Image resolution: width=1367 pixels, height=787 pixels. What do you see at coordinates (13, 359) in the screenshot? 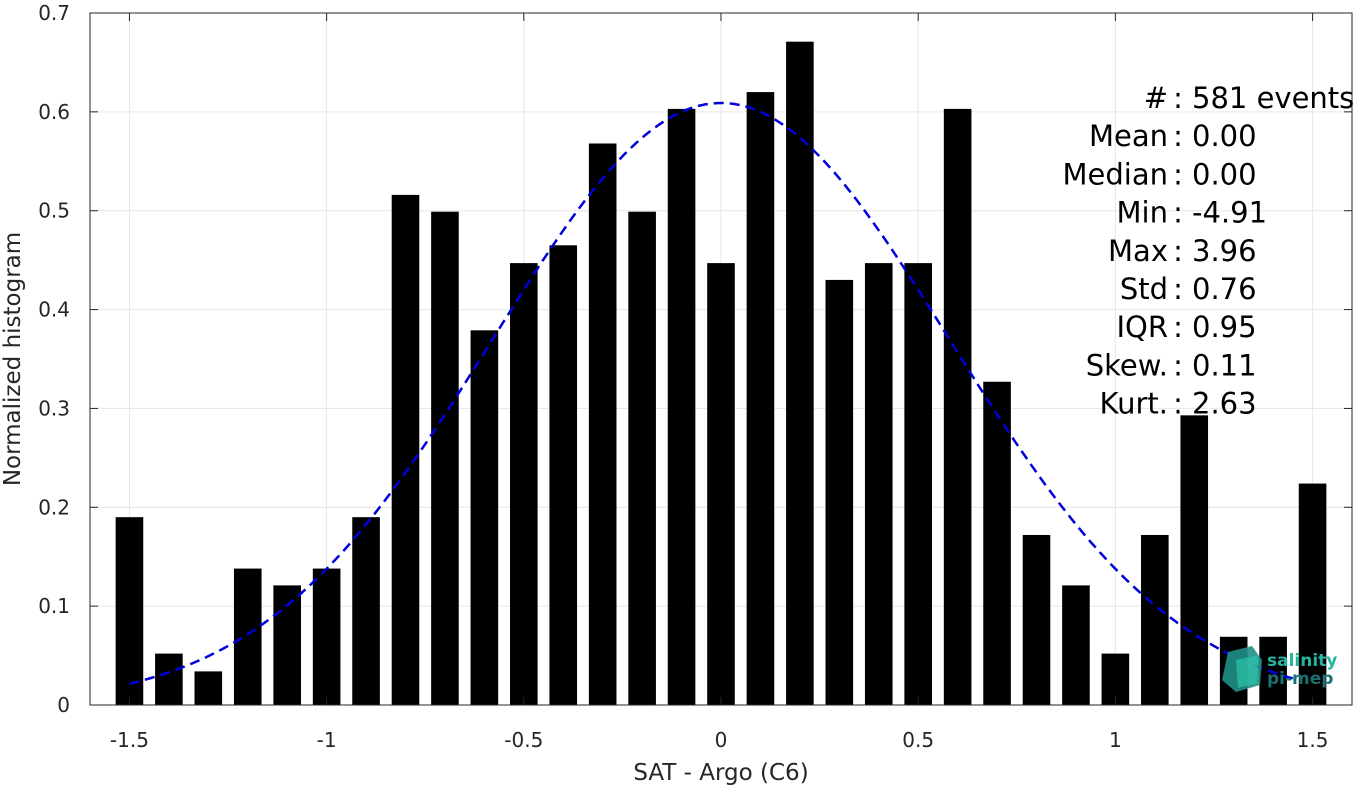
I see `y-axis-label: Normalized histogram` at bounding box center [13, 359].